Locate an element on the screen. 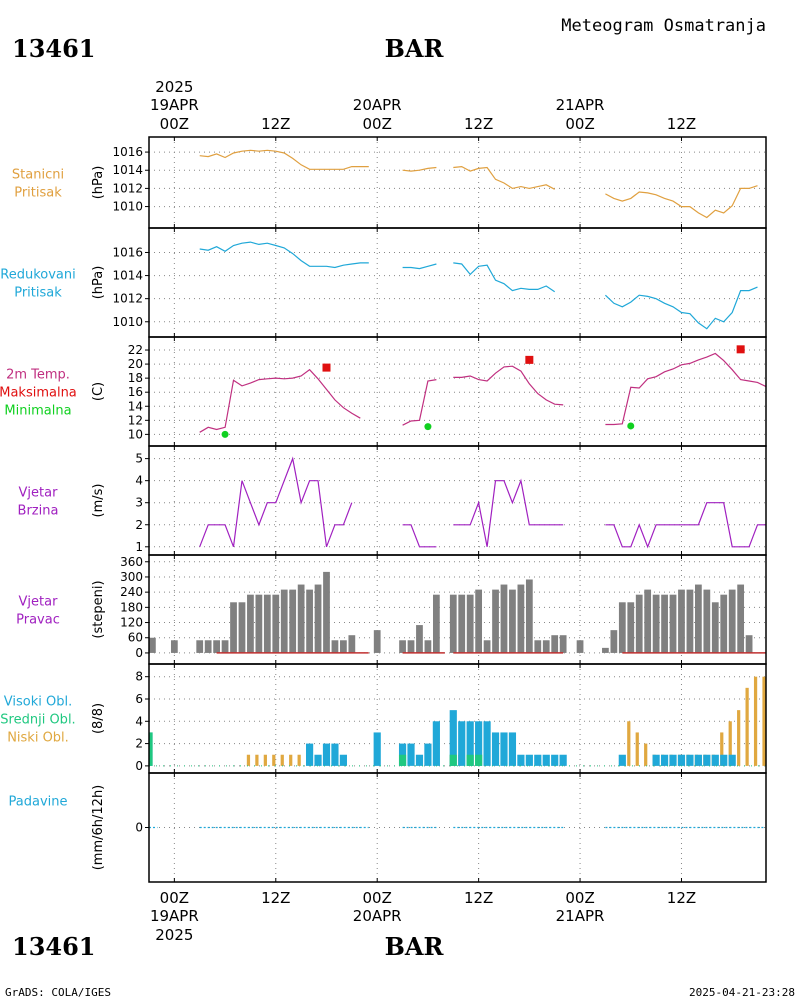 The width and height of the screenshot is (800, 1000). day-label-top: 21APR is located at coordinates (580, 105).